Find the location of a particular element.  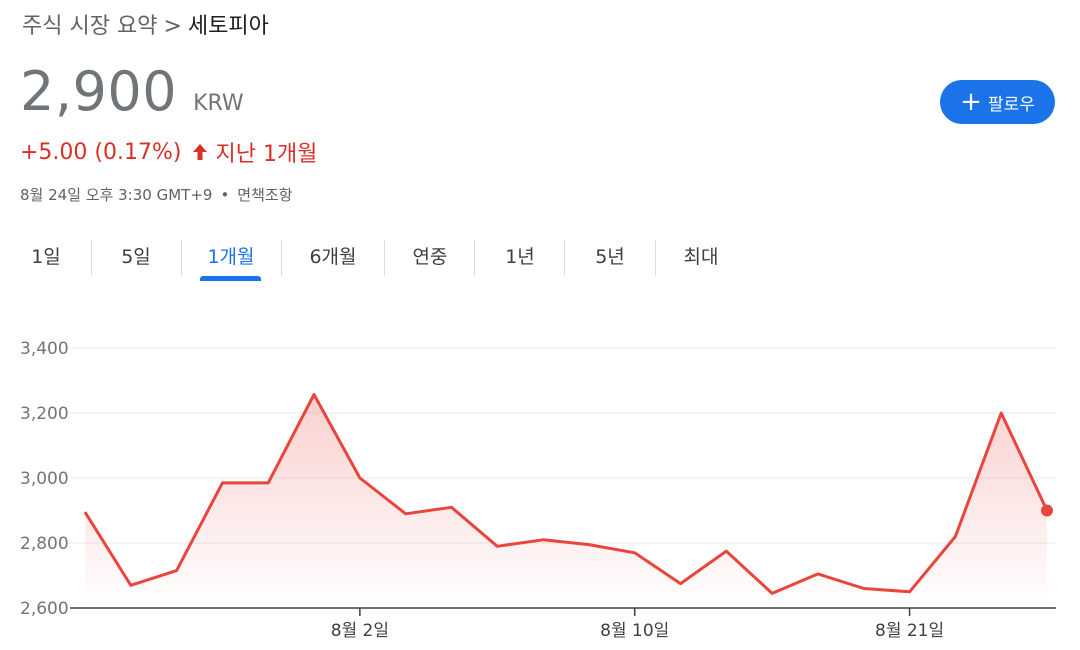

x-axis-ticks: 8월 2일 8월 10일 8월 21일 is located at coordinates (637, 624).